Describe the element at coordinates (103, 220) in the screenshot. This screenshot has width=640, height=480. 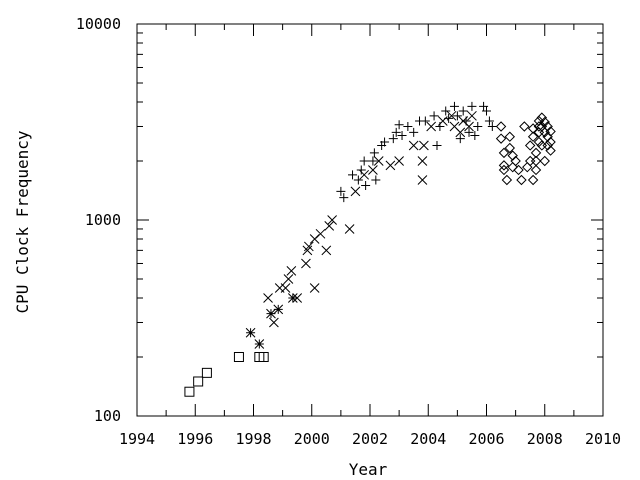
I see `y-tick-label: 1000` at that location.